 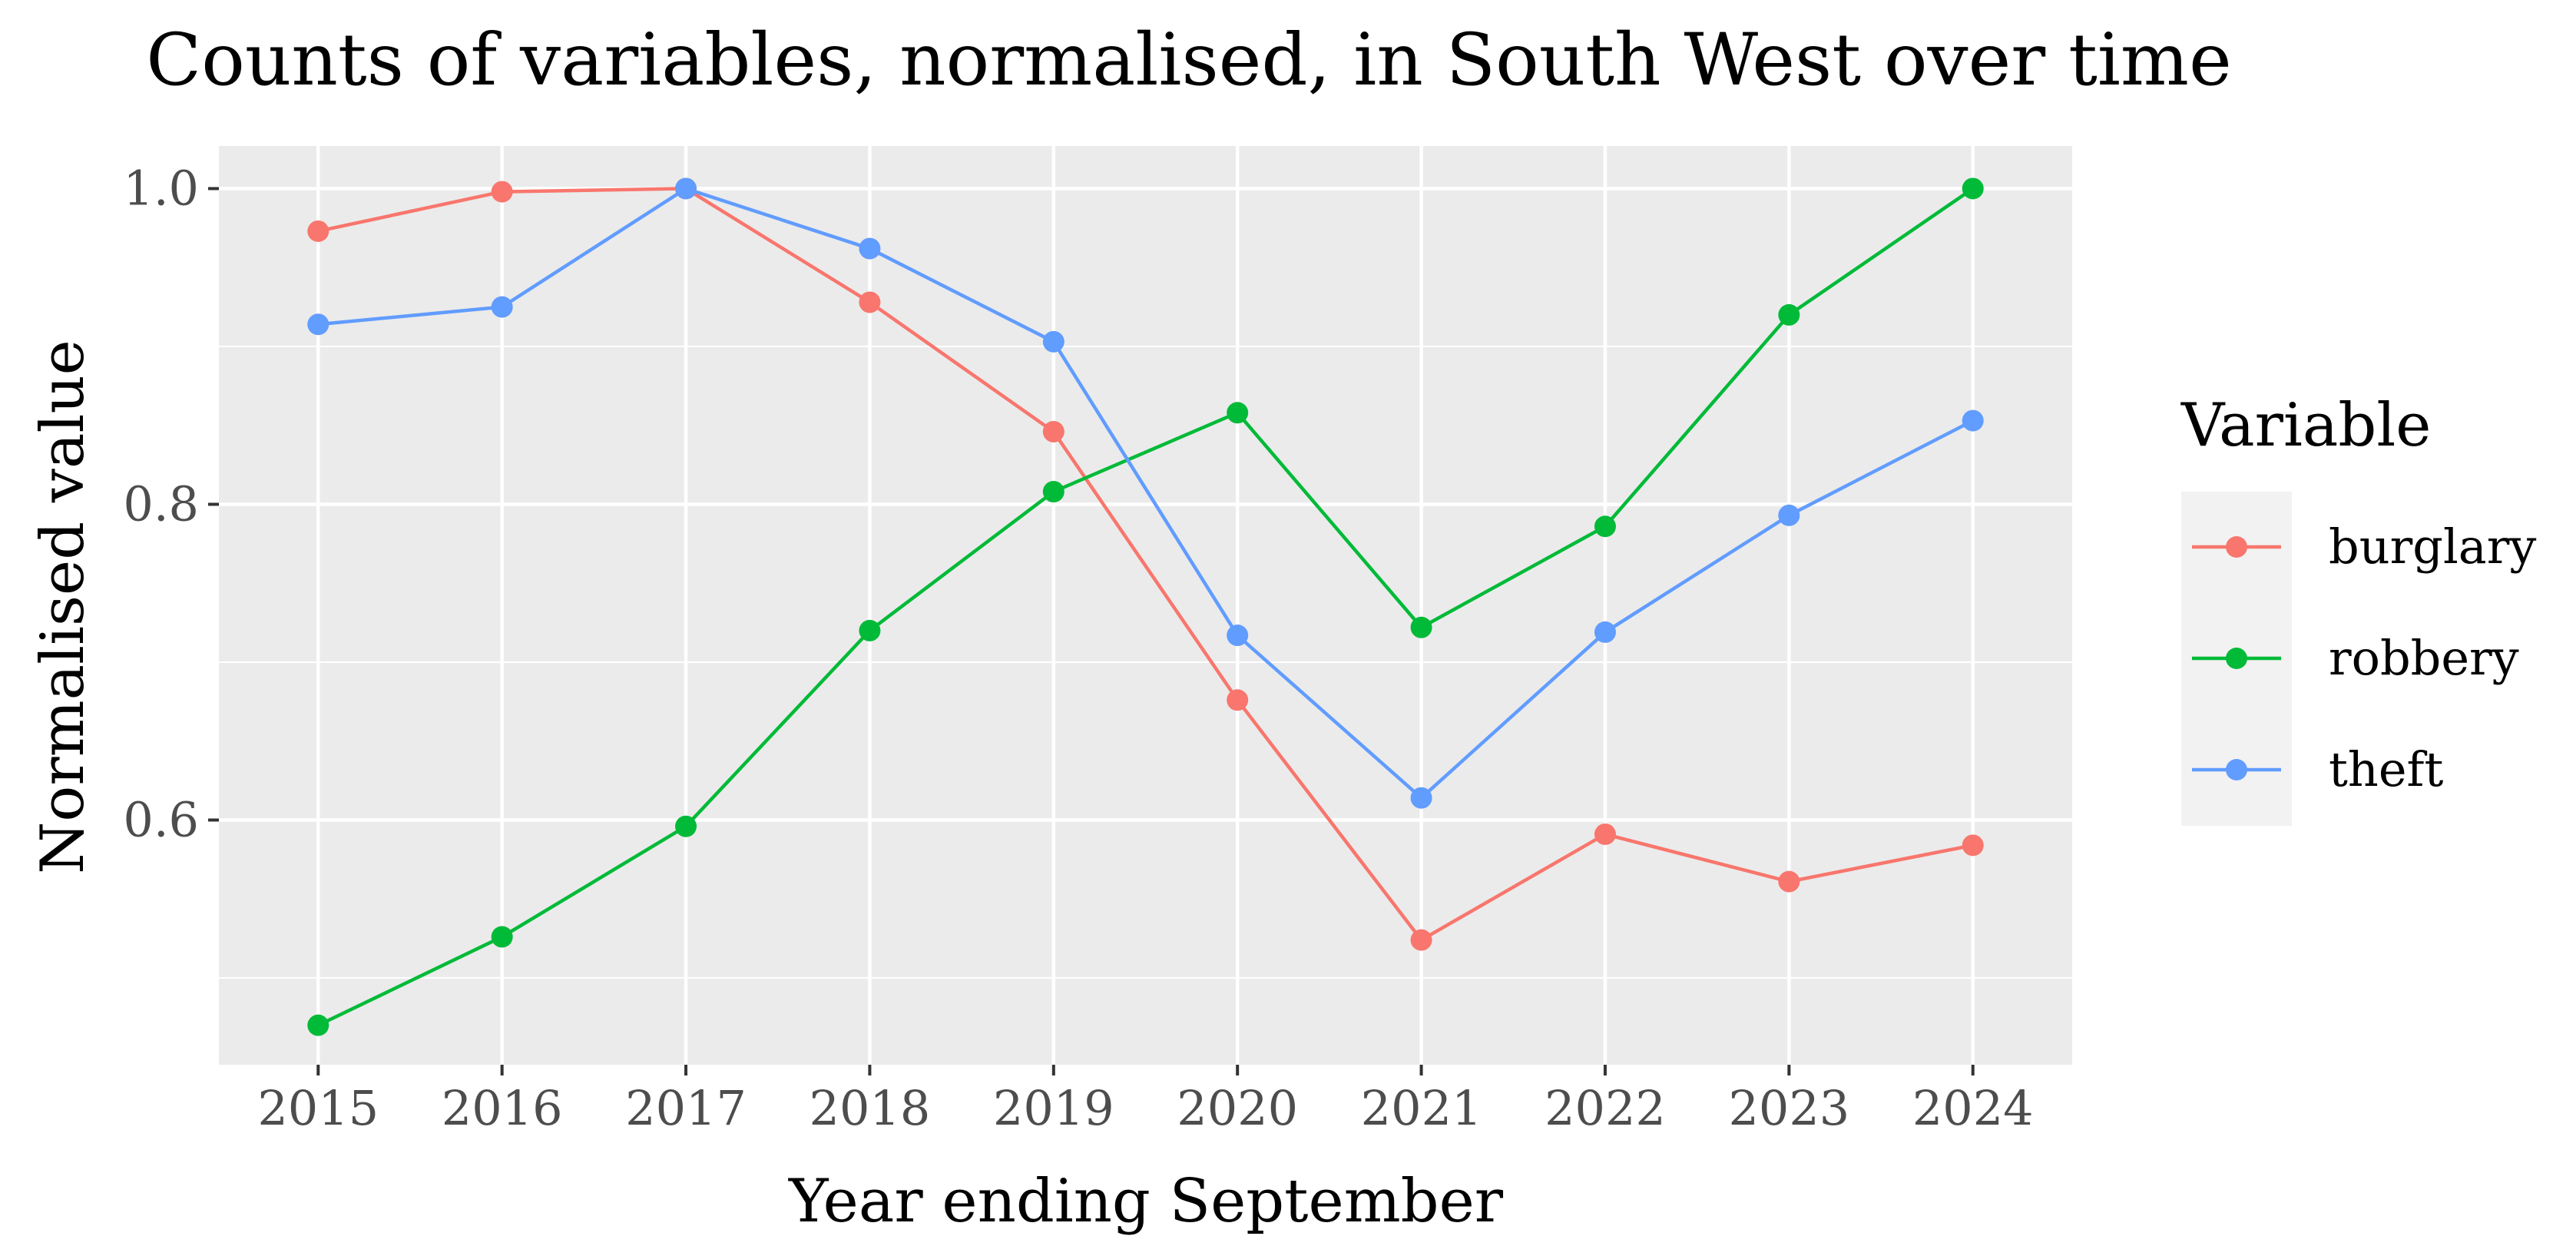 I want to click on legend-items: burglary robbery theft, so click(x=2364, y=658).